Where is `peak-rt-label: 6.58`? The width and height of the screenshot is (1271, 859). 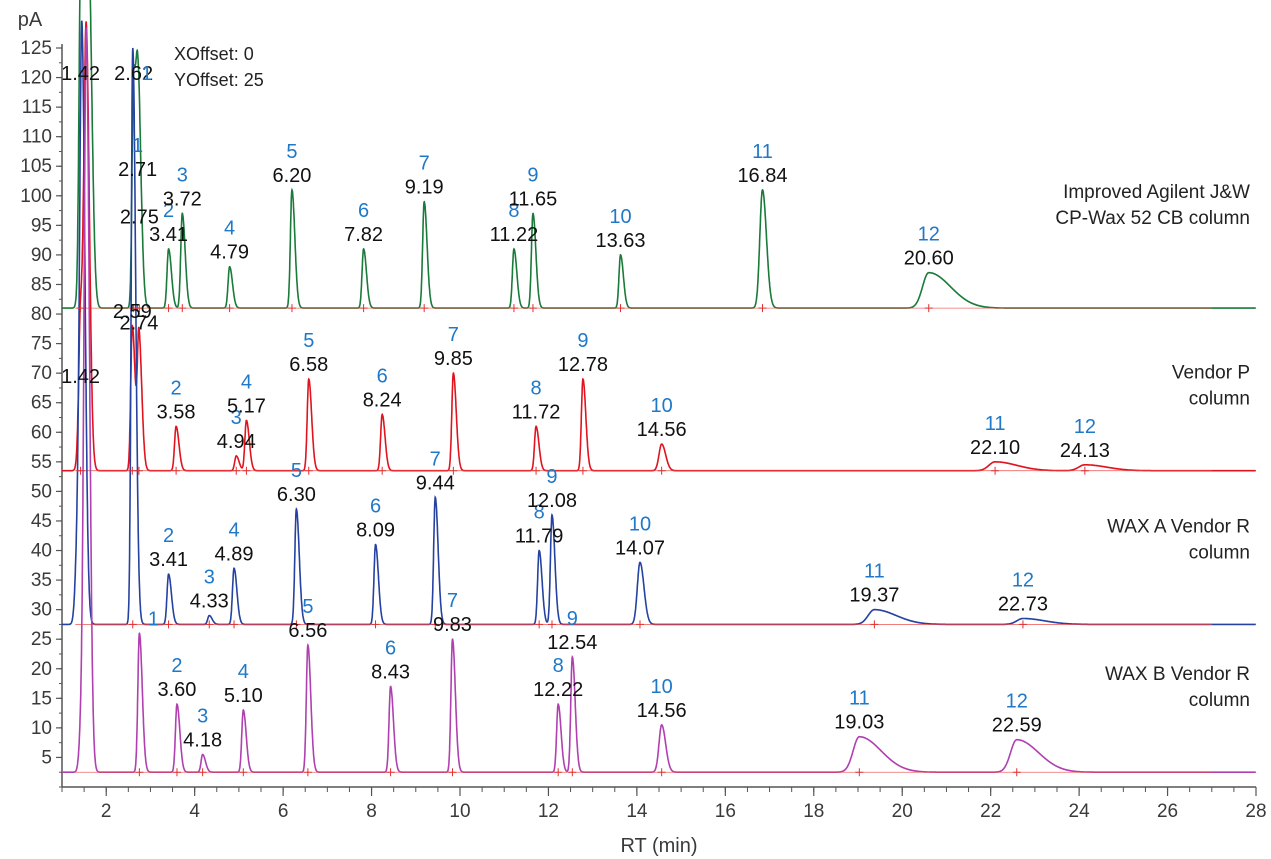
peak-rt-label: 6.58 is located at coordinates (308, 365).